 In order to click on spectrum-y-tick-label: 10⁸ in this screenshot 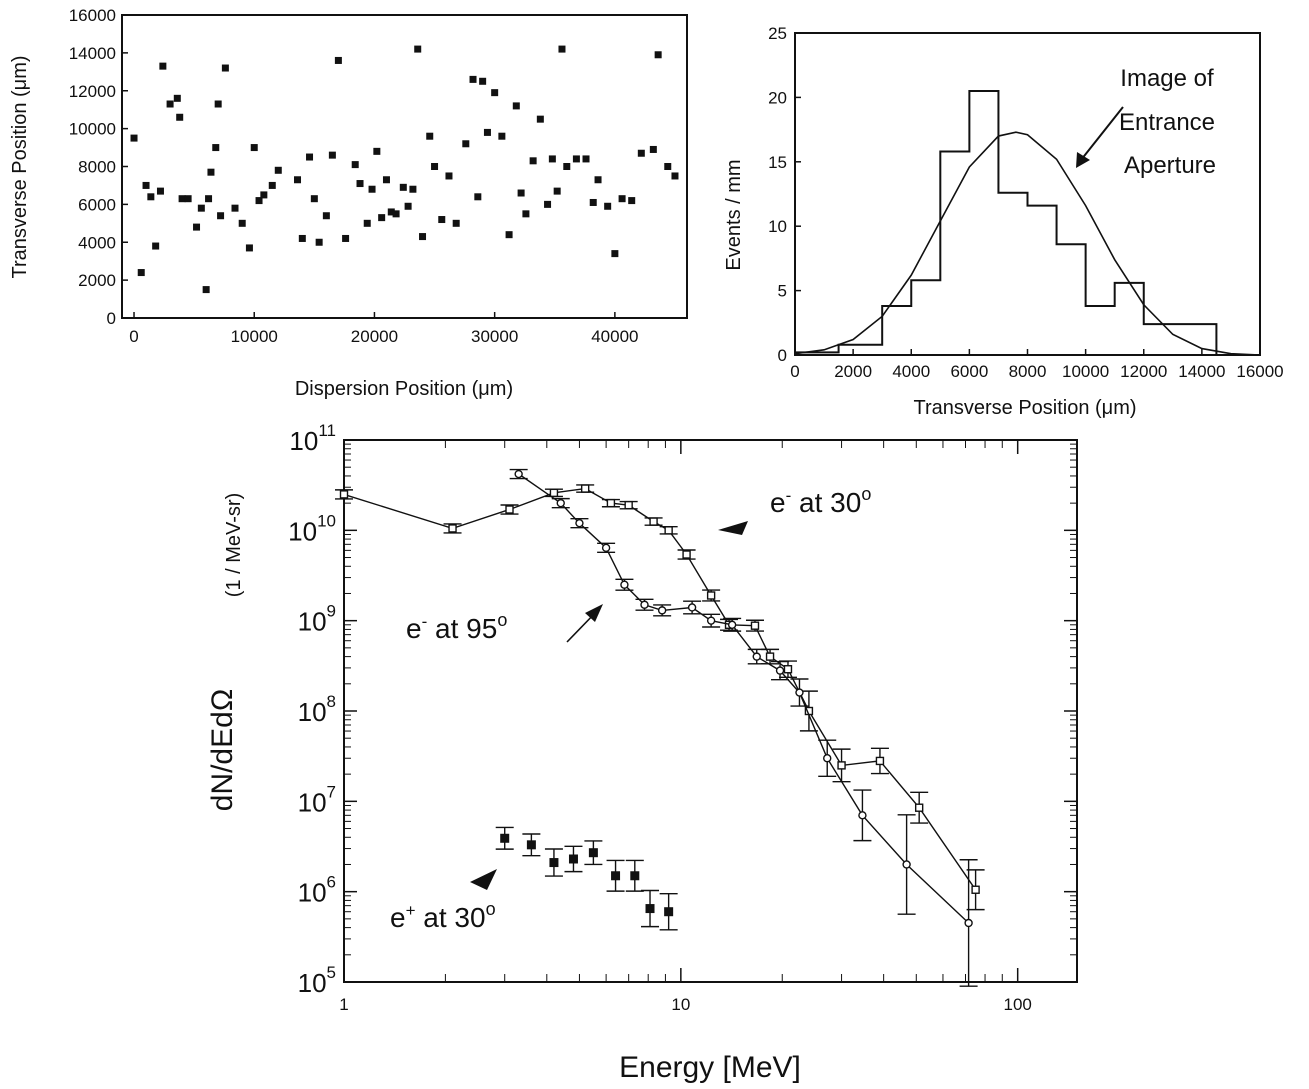, I will do `click(317, 709)`.